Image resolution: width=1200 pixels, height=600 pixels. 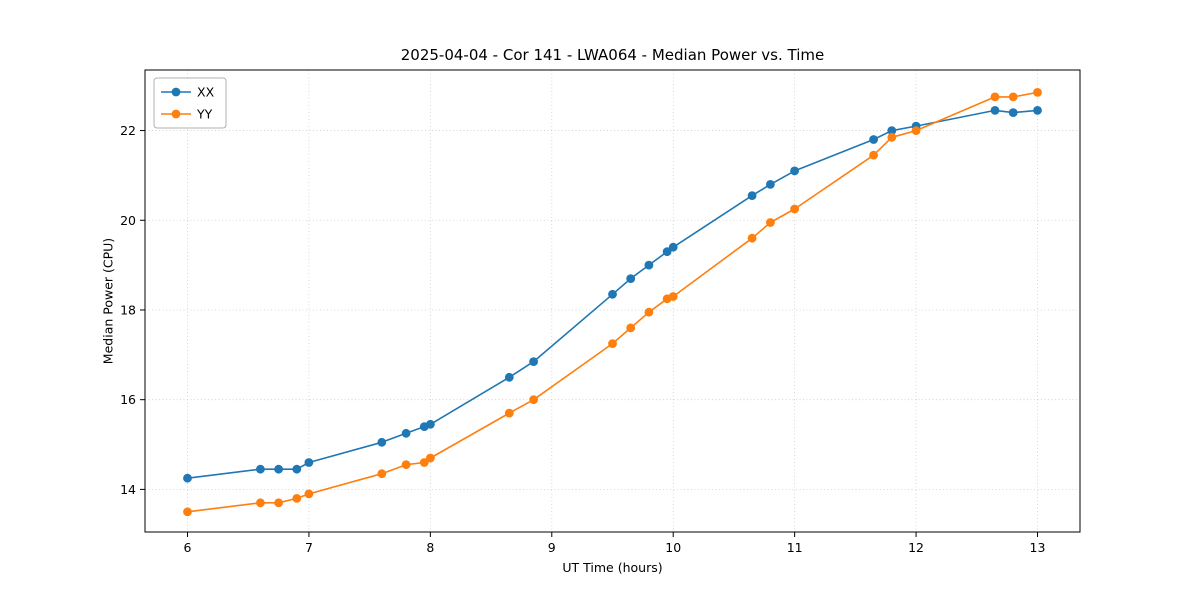 I want to click on x-axis-label: UT Time (hours), so click(x=612, y=567).